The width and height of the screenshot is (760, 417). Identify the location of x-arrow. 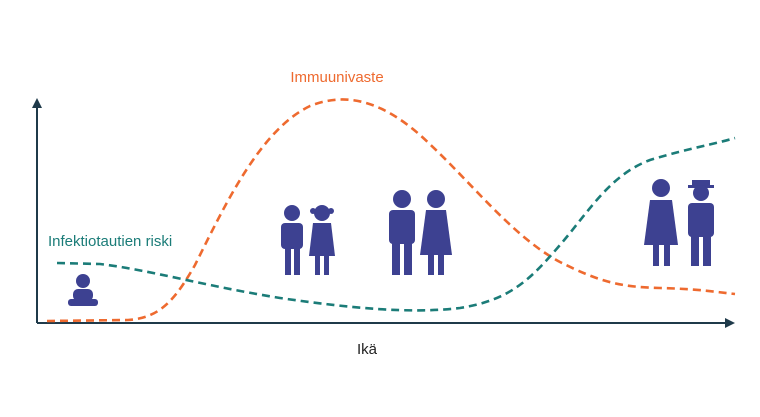
(730, 323).